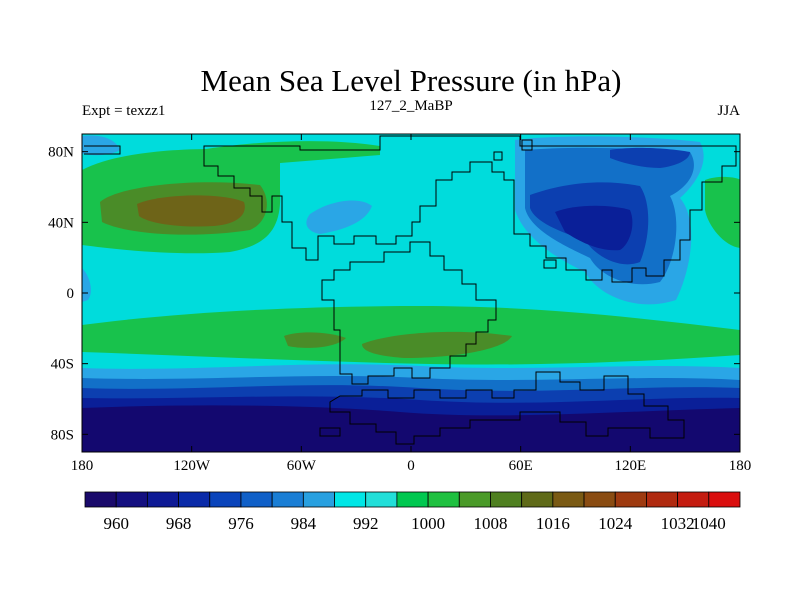  What do you see at coordinates (630, 466) in the screenshot?
I see `x-tick-label: 120E` at bounding box center [630, 466].